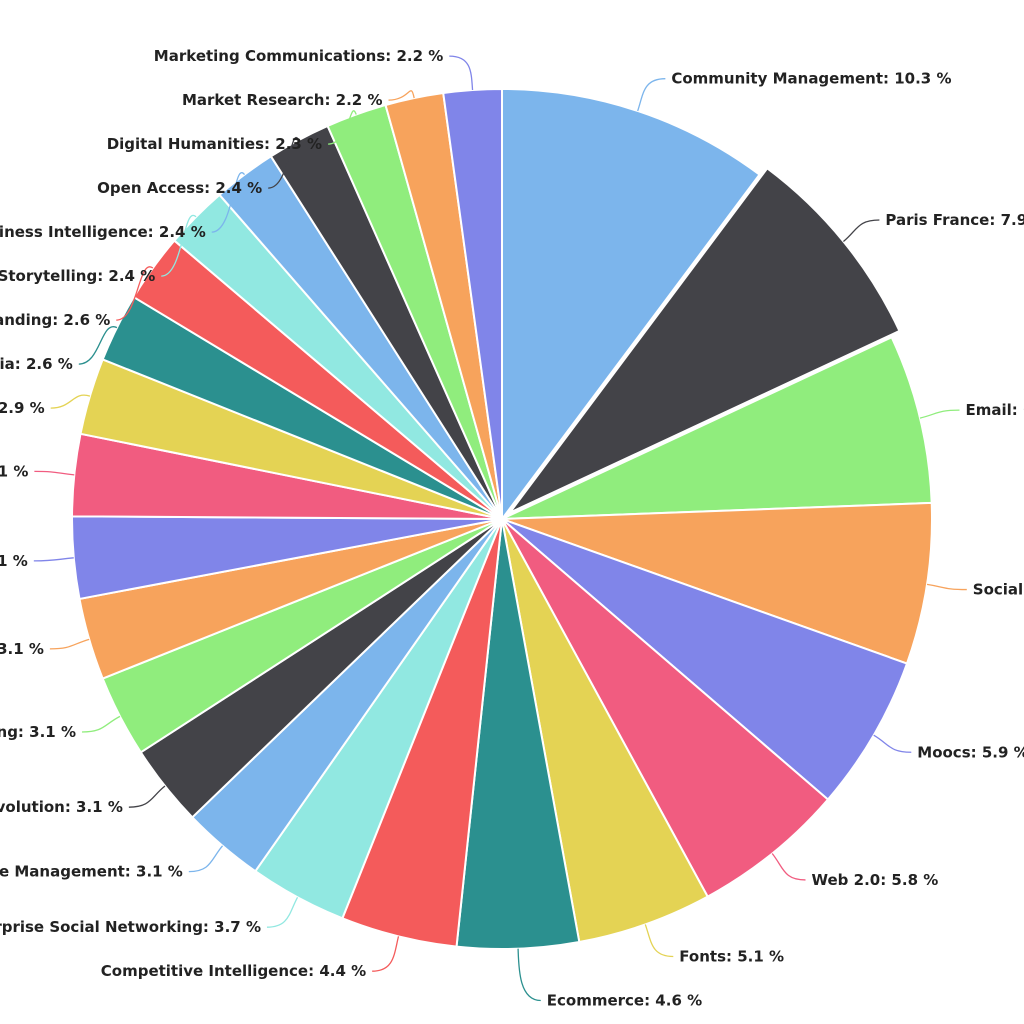 The width and height of the screenshot is (1024, 1024). I want to click on connector-curation, so click(70, 401).